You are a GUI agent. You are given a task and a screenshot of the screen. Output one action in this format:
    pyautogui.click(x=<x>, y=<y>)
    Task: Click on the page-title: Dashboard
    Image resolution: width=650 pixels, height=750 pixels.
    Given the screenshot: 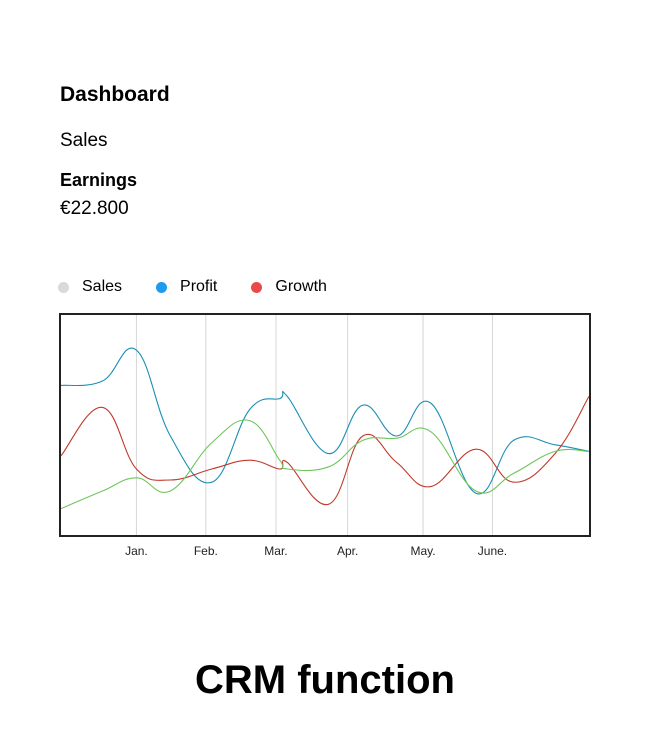 What is the action you would take?
    pyautogui.click(x=115, y=94)
    